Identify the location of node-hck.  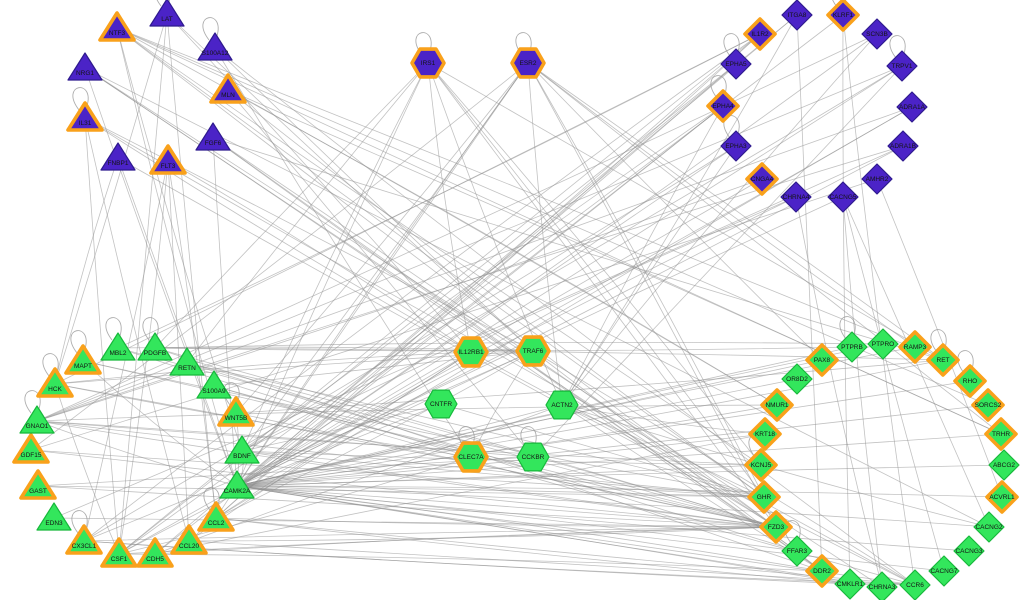
(55, 382).